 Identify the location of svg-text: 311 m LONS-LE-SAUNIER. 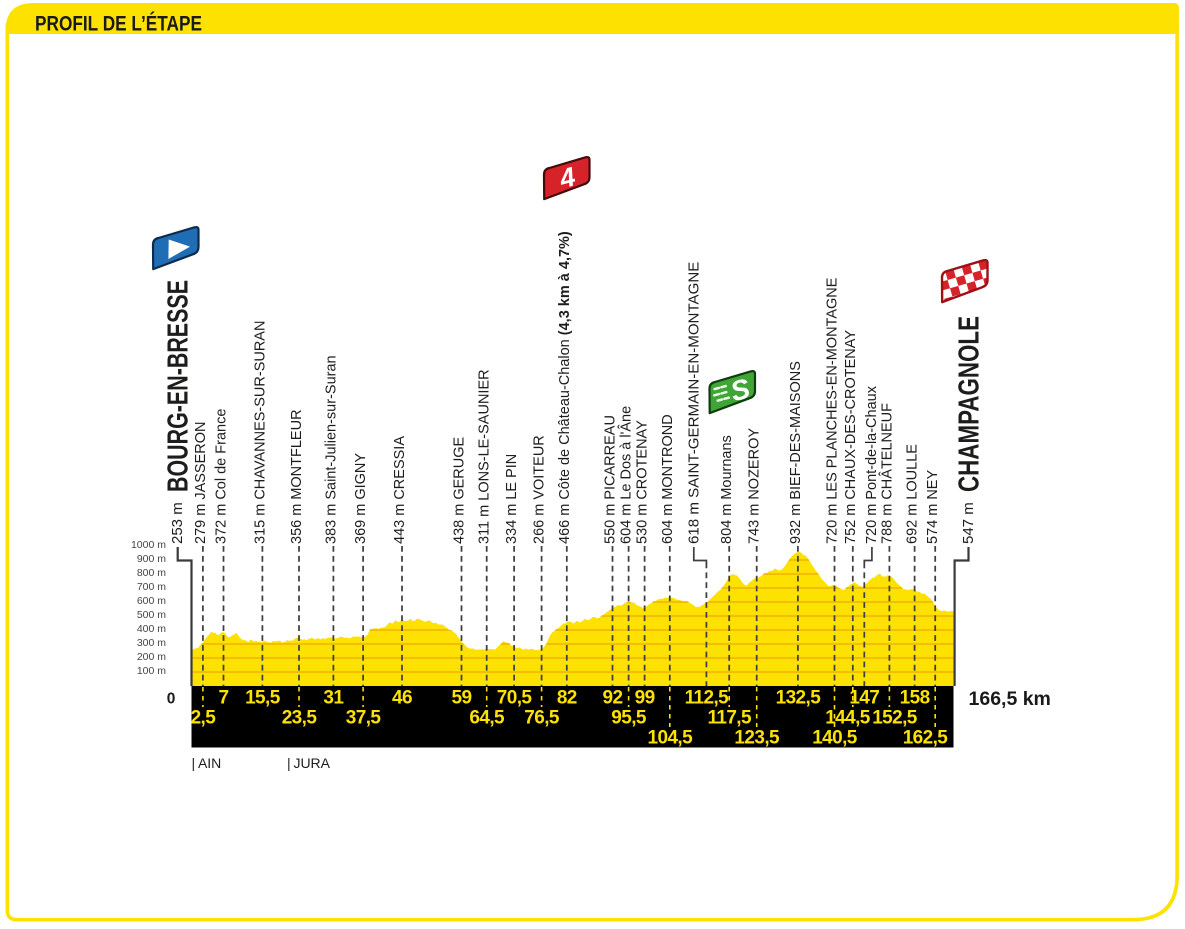
(485, 456).